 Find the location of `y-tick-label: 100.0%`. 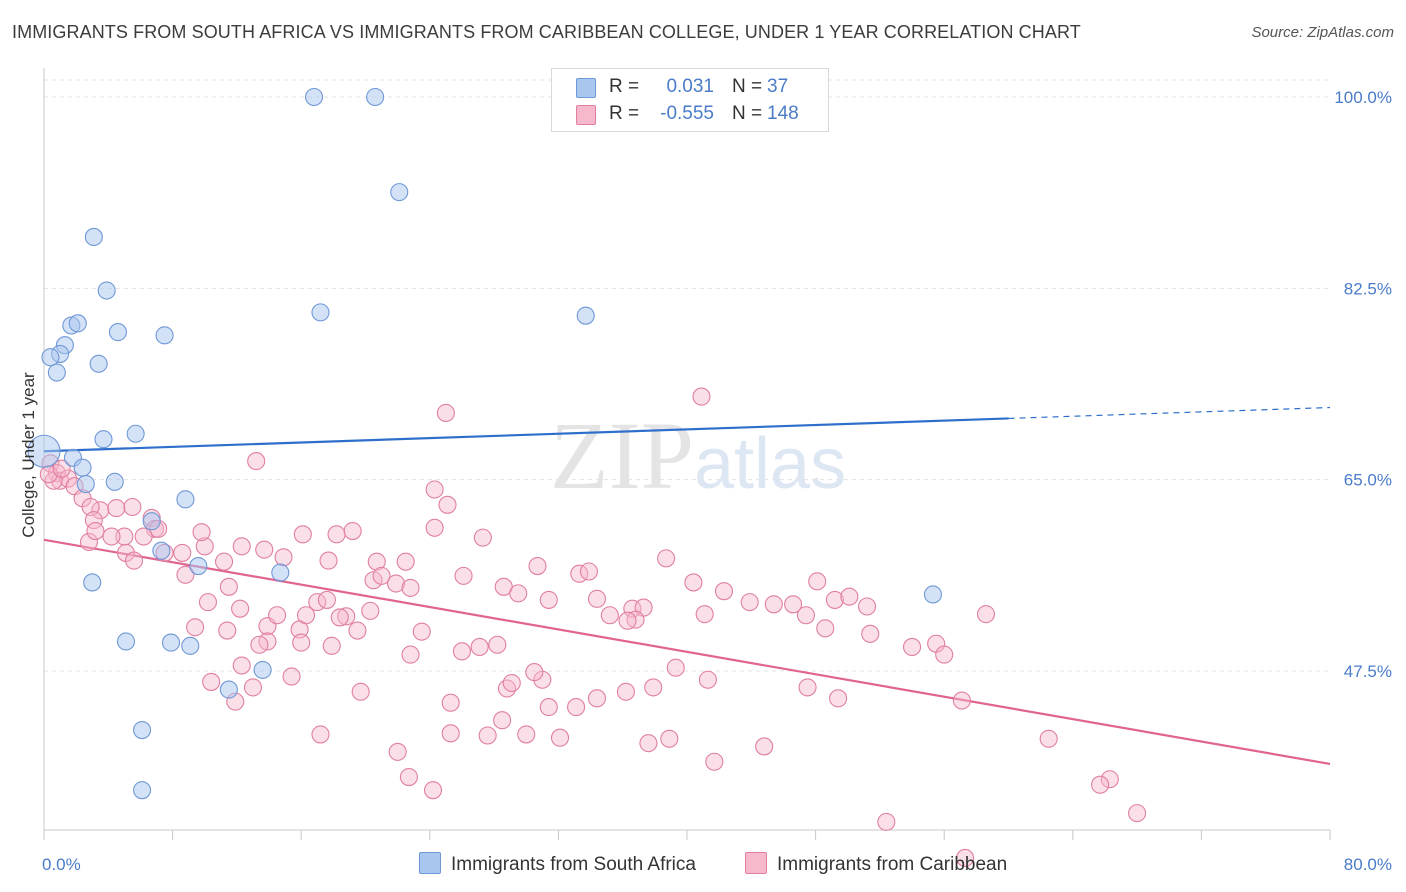

y-tick-label: 100.0% is located at coordinates (1363, 97).